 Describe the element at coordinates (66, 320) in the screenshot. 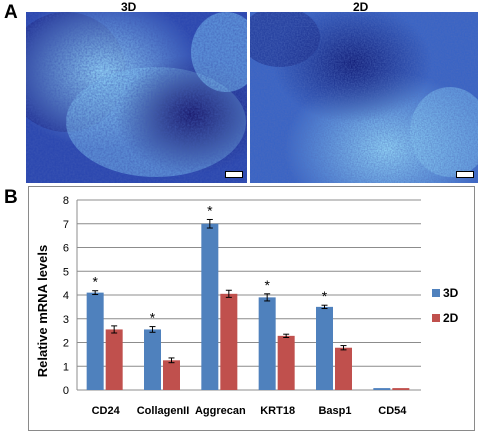

I see `y-tick-label: 3` at that location.